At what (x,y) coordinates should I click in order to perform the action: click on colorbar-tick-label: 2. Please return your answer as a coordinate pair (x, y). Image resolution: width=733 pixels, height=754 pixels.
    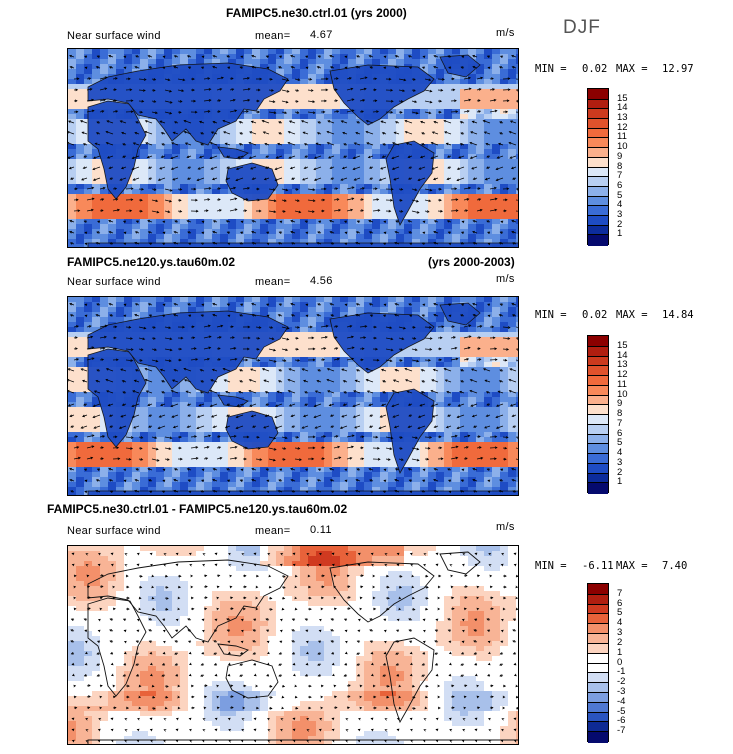
    Looking at the image, I should click on (620, 472).